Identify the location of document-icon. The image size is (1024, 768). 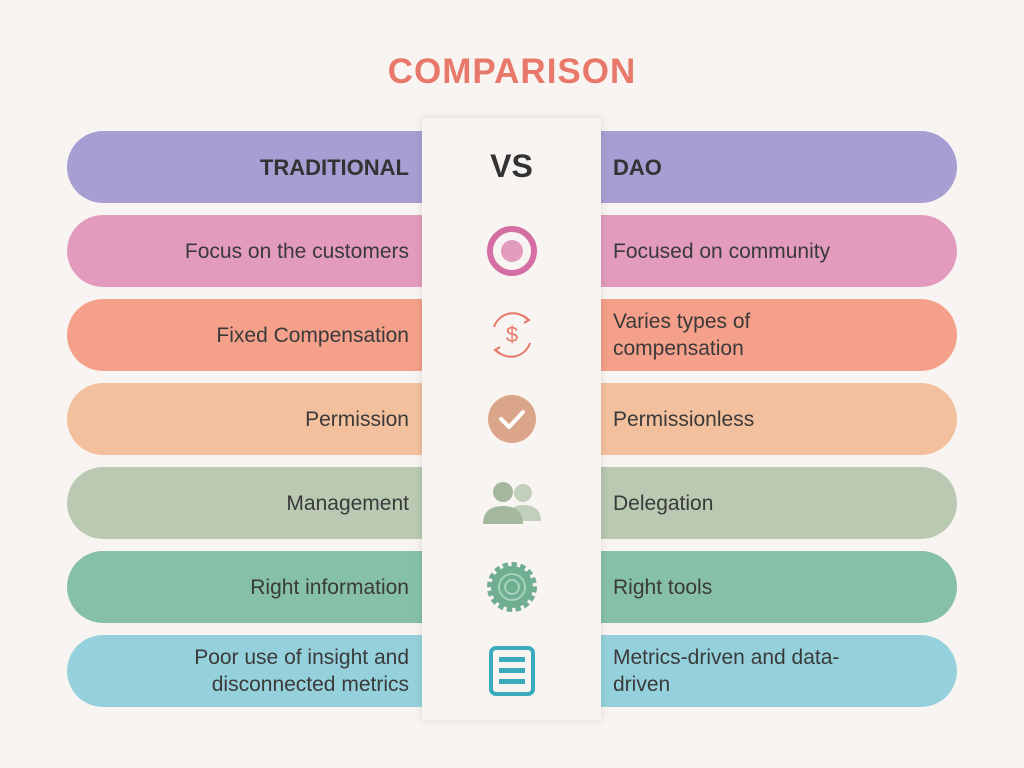
(512, 671).